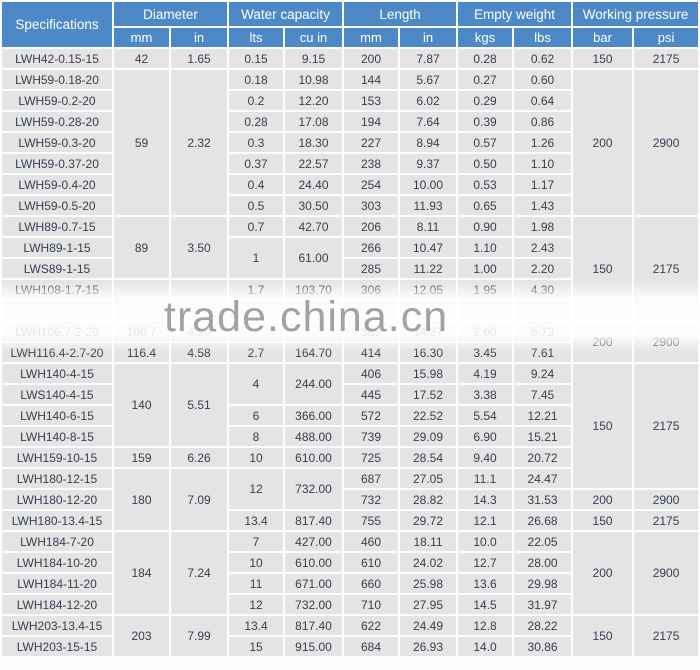 Image resolution: width=700 pixels, height=670 pixels. What do you see at coordinates (57, 541) in the screenshot?
I see `spec-cell: LWH184-7-20` at bounding box center [57, 541].